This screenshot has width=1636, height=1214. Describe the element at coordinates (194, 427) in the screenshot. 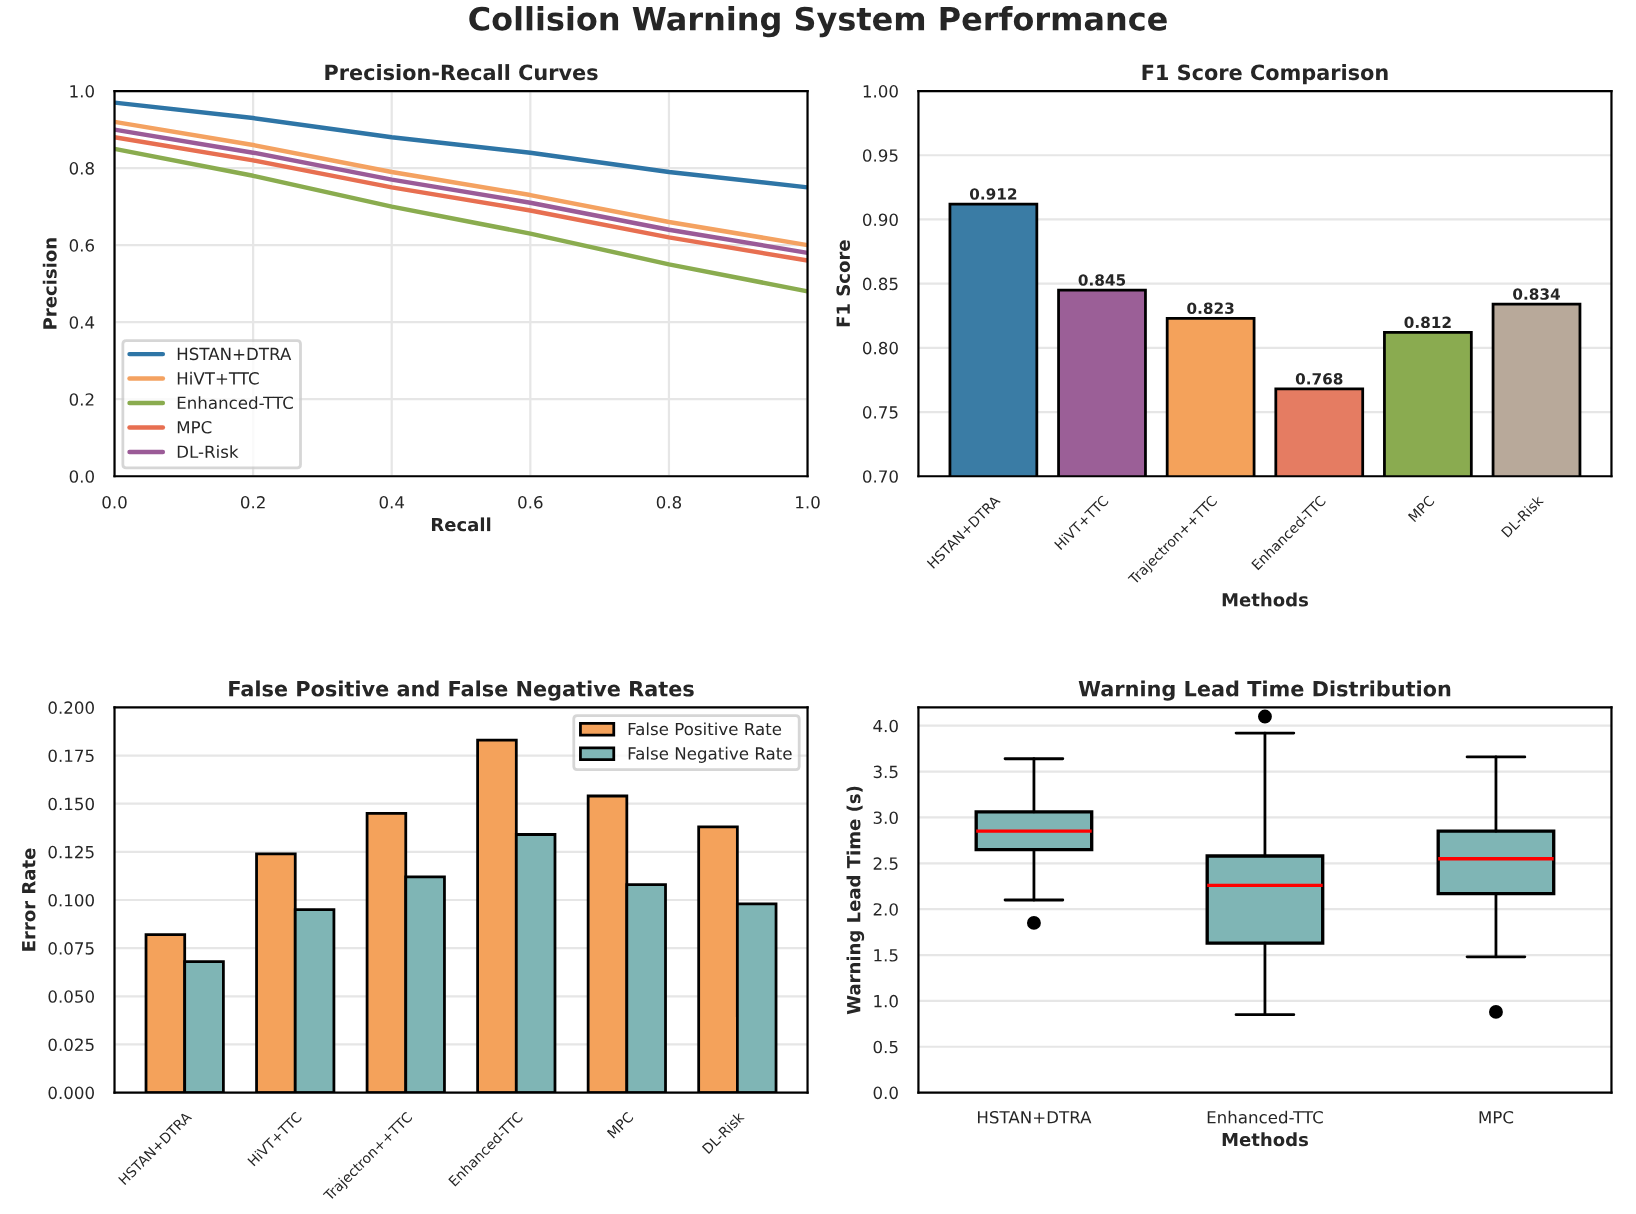

I see `legend-label: MPC` at that location.